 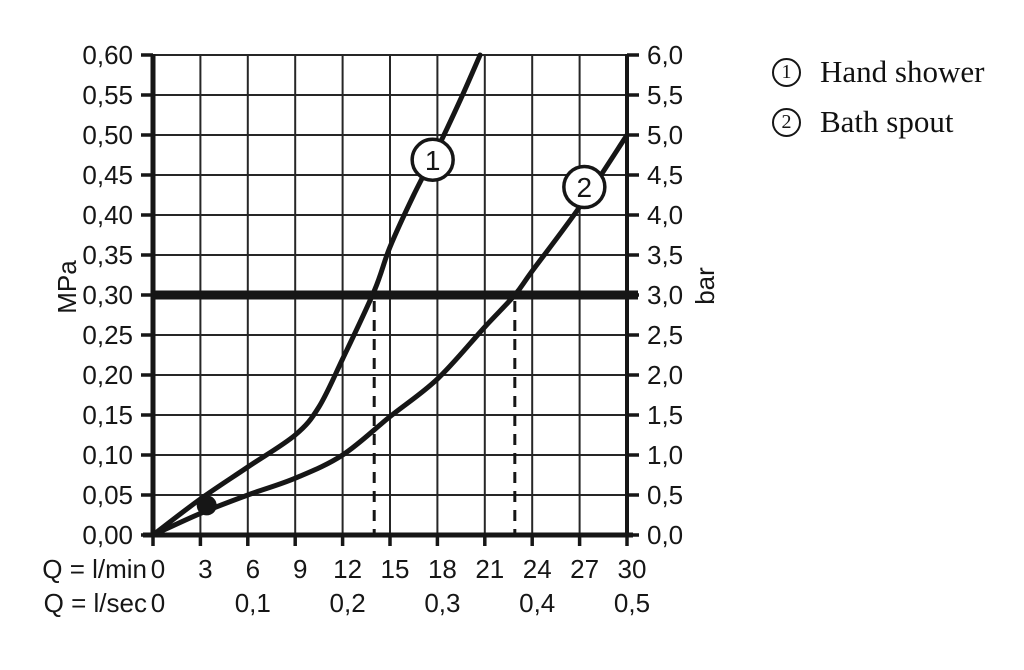 I want to click on y-right-axis-unit-label: bar, so click(x=705, y=286).